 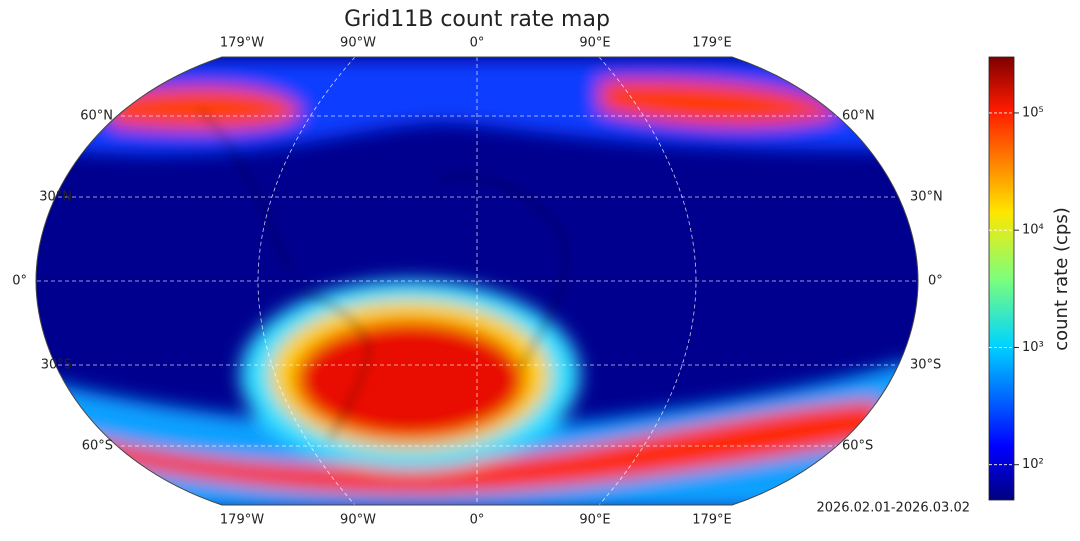 I want to click on colorbar-tick-label: 10³, so click(x=1033, y=347).